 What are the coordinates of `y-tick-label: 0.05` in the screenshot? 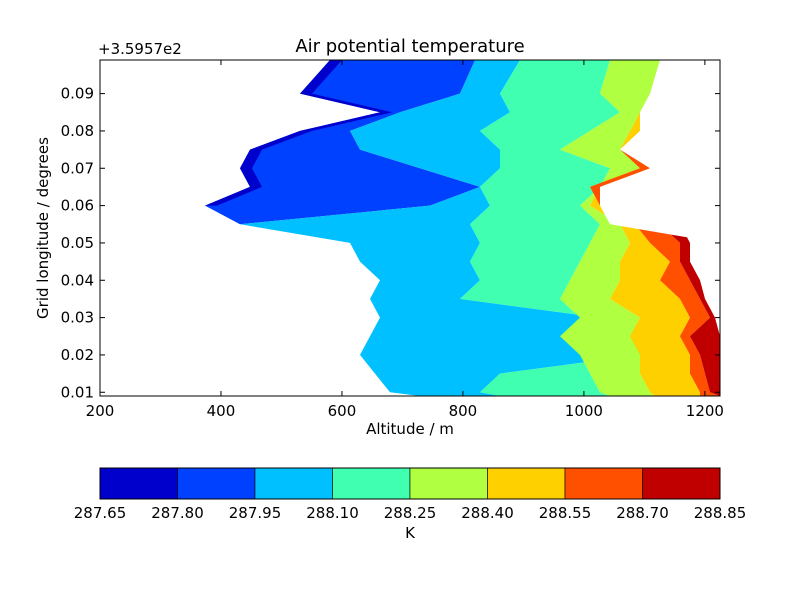 It's located at (77, 243).